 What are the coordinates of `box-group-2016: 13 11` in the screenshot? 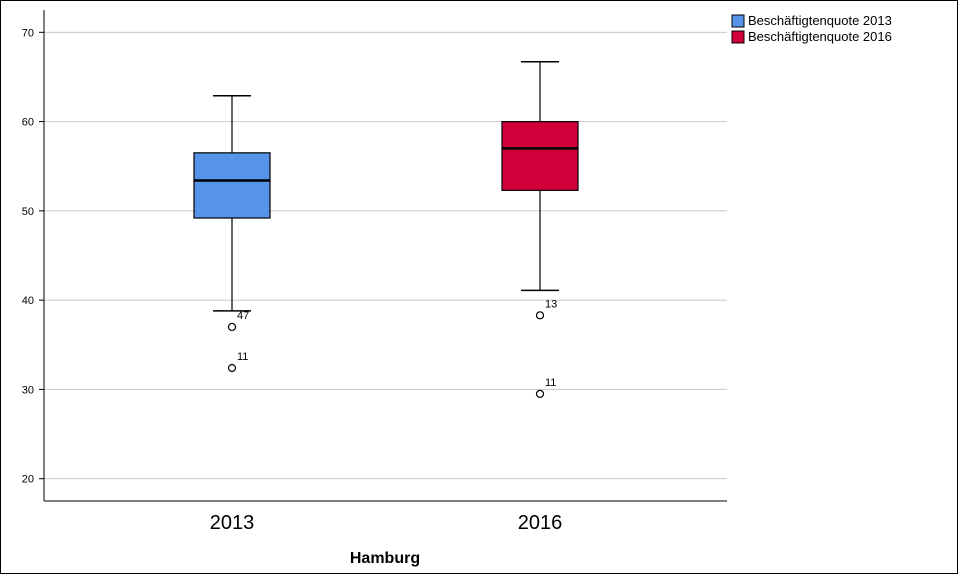 It's located at (540, 229).